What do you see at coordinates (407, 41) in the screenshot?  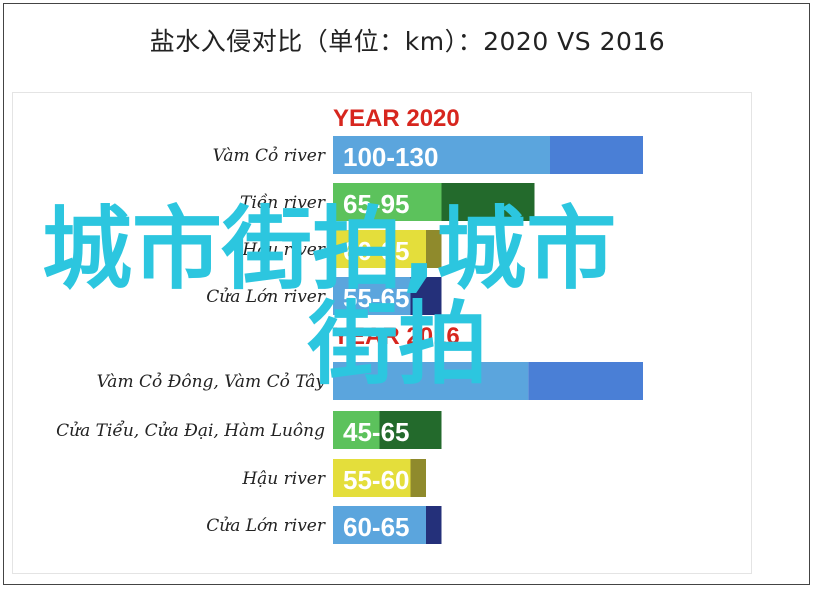 I see `chart-title: 盐水入侵对比（单位：km）：2020 VS 2016` at bounding box center [407, 41].